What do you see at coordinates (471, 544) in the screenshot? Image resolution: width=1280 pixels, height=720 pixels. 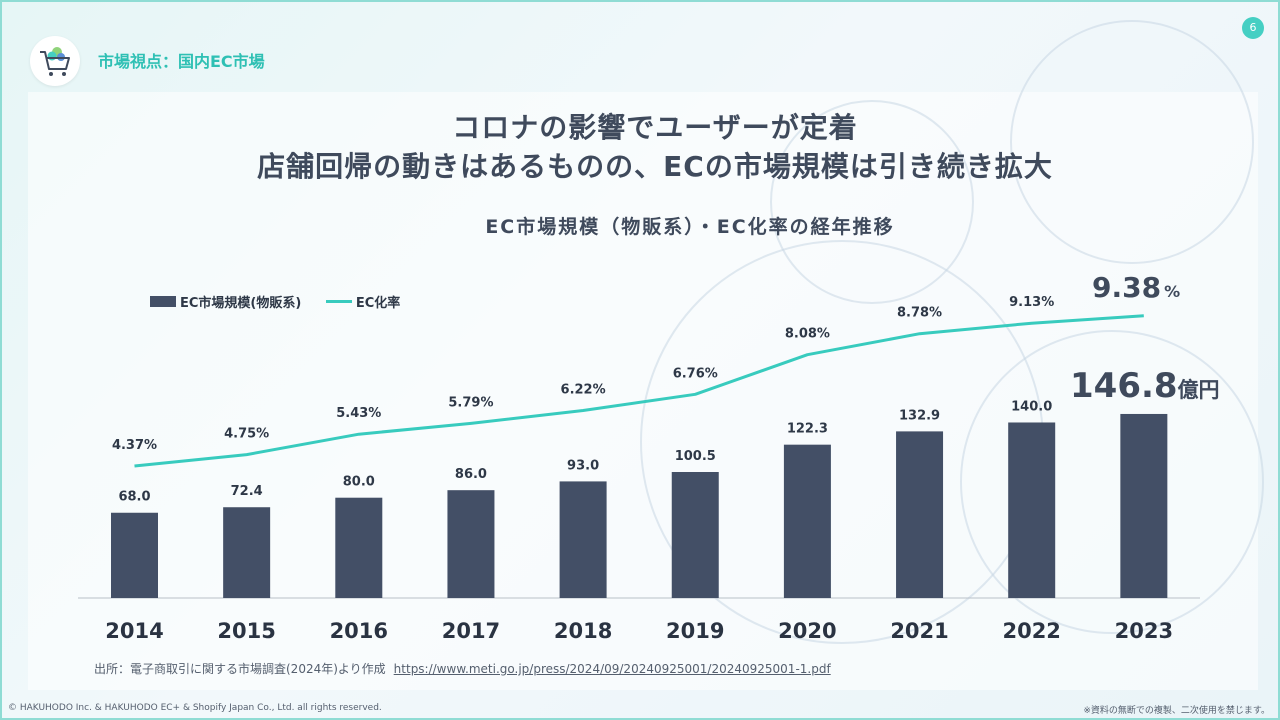 I see `bar-2017` at bounding box center [471, 544].